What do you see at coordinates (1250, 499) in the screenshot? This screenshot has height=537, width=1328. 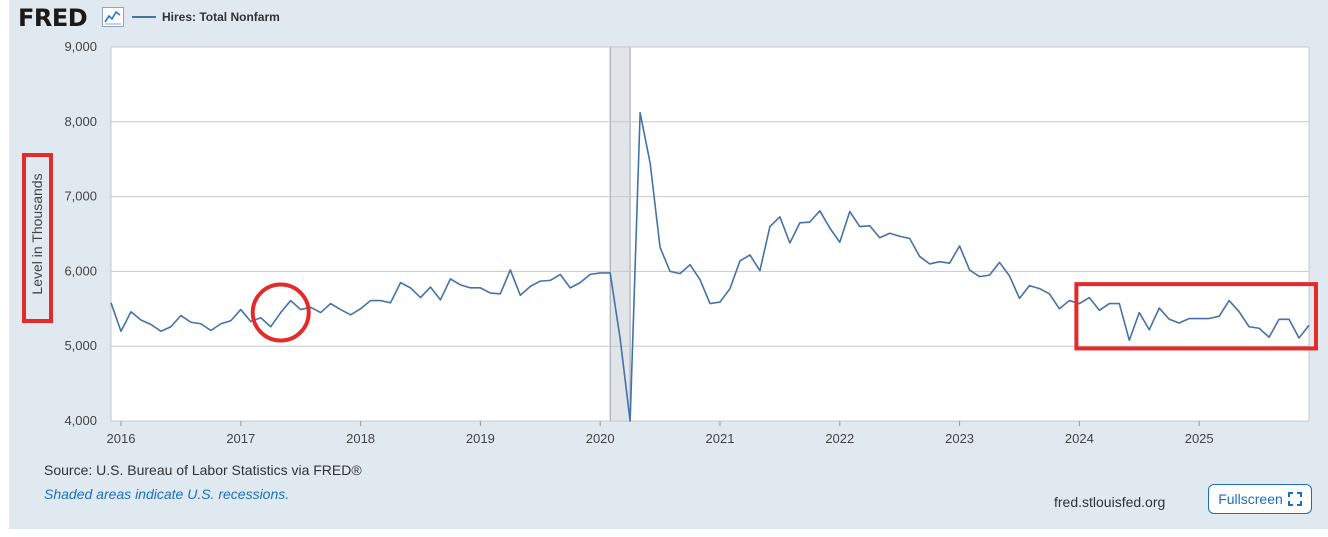 I see `fullscreen-label: Fullscreen` at bounding box center [1250, 499].